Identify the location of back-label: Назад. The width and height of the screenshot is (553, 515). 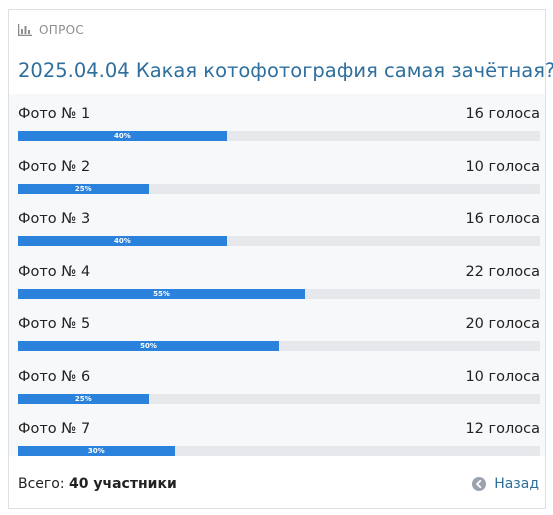
(516, 484).